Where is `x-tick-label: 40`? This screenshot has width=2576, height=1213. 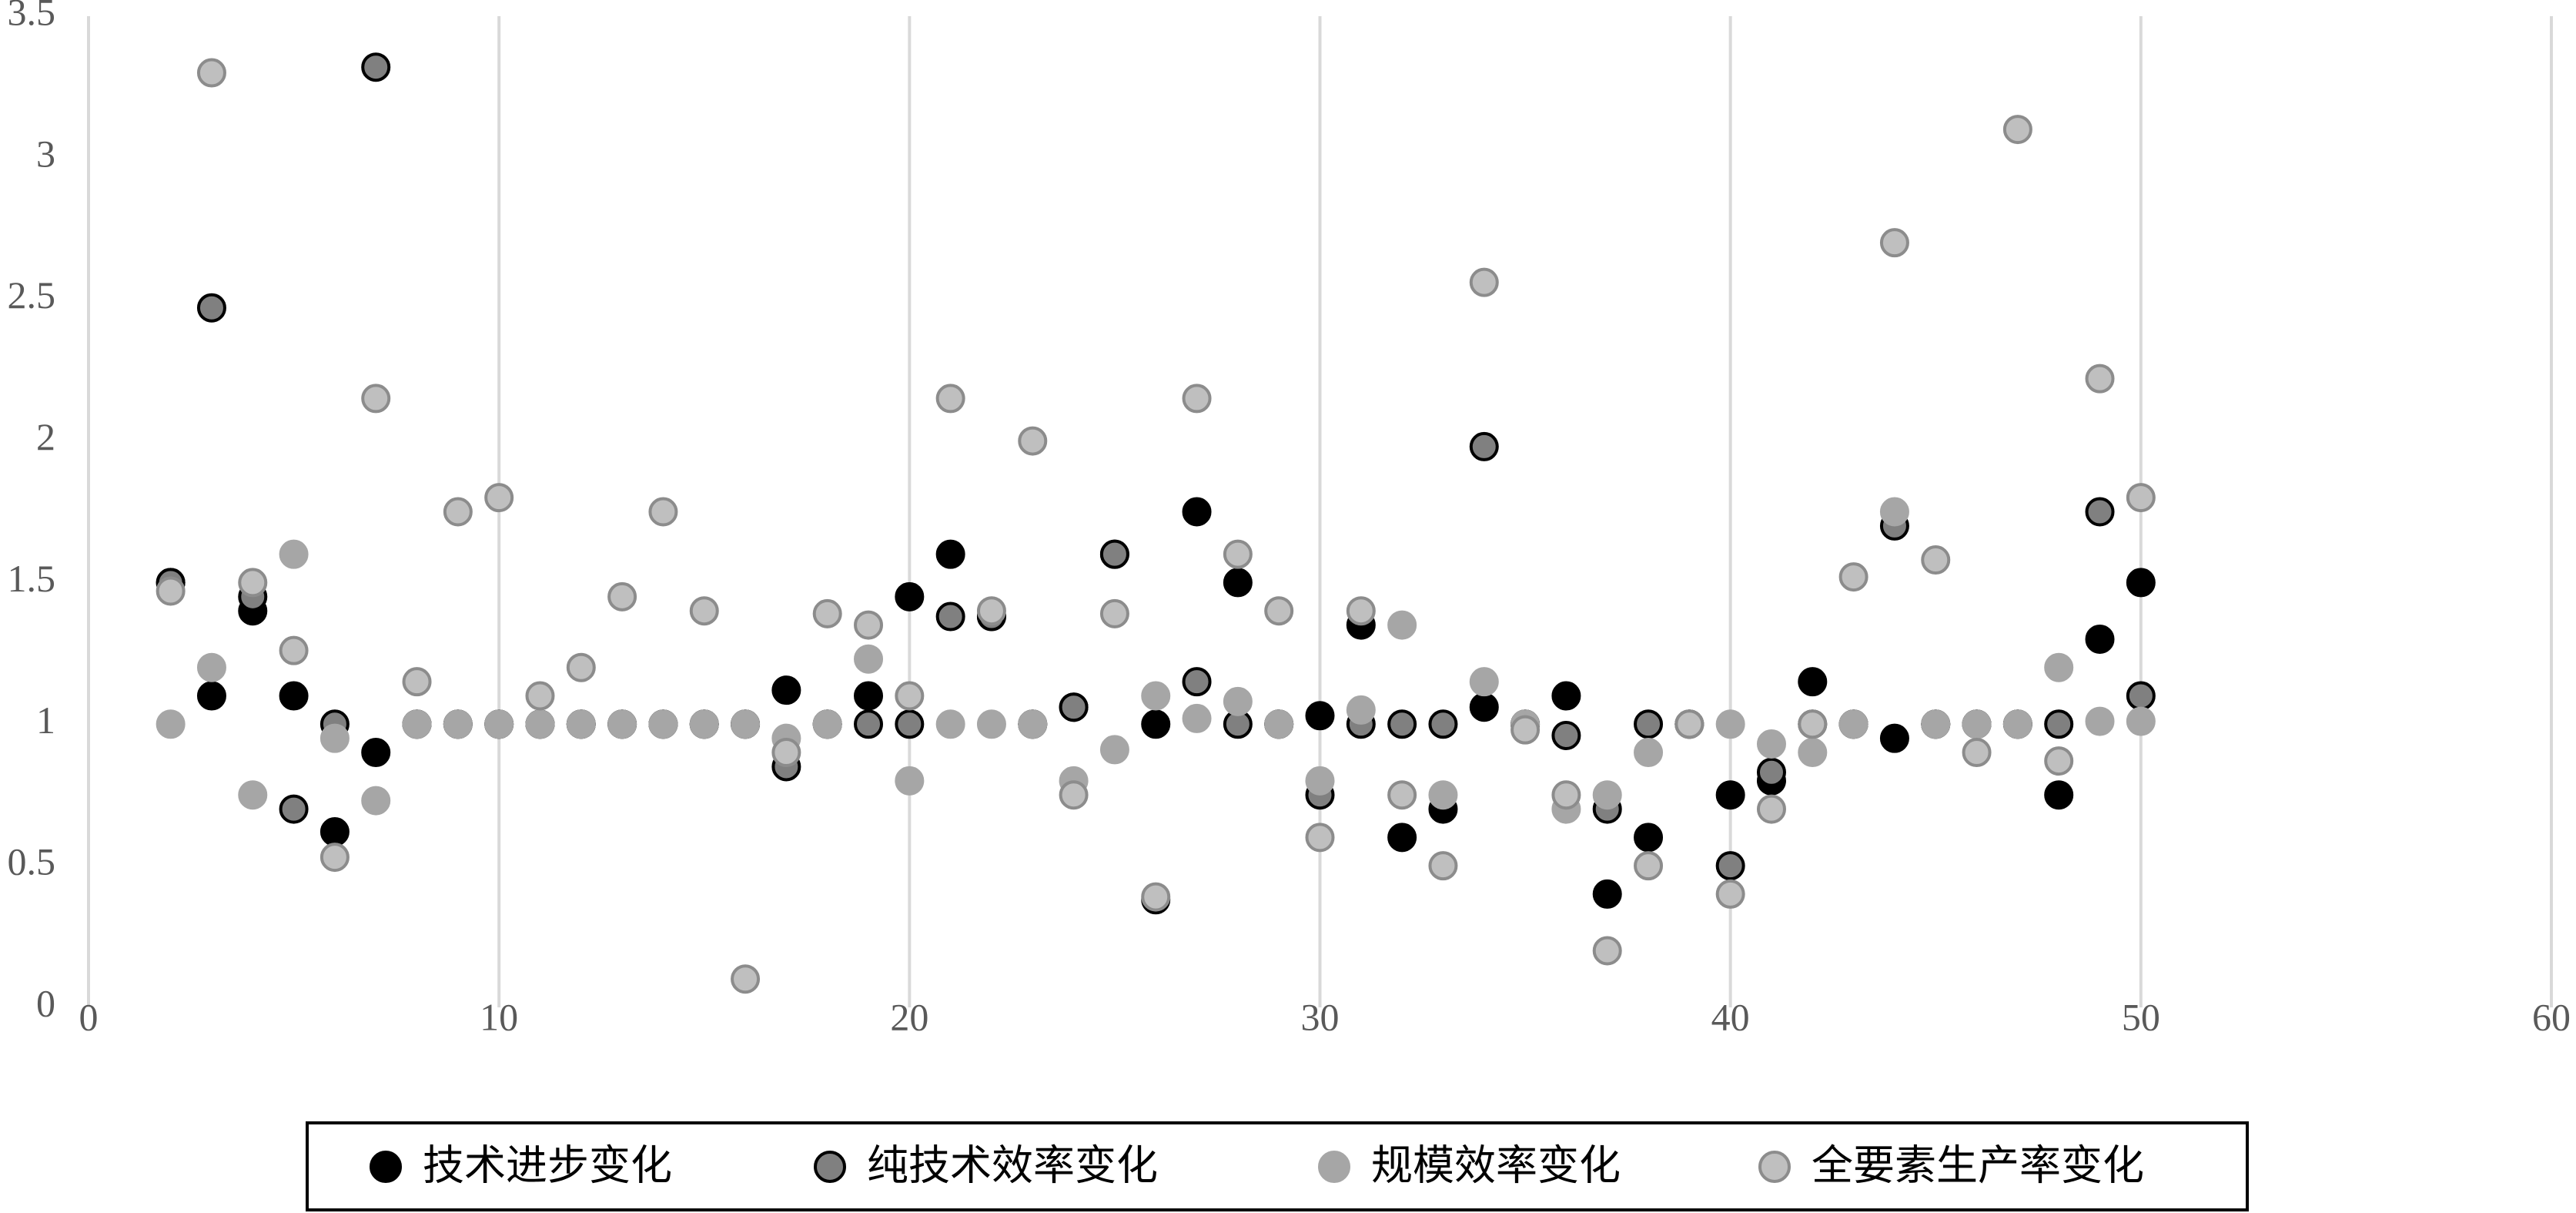 x-tick-label: 40 is located at coordinates (1730, 1016).